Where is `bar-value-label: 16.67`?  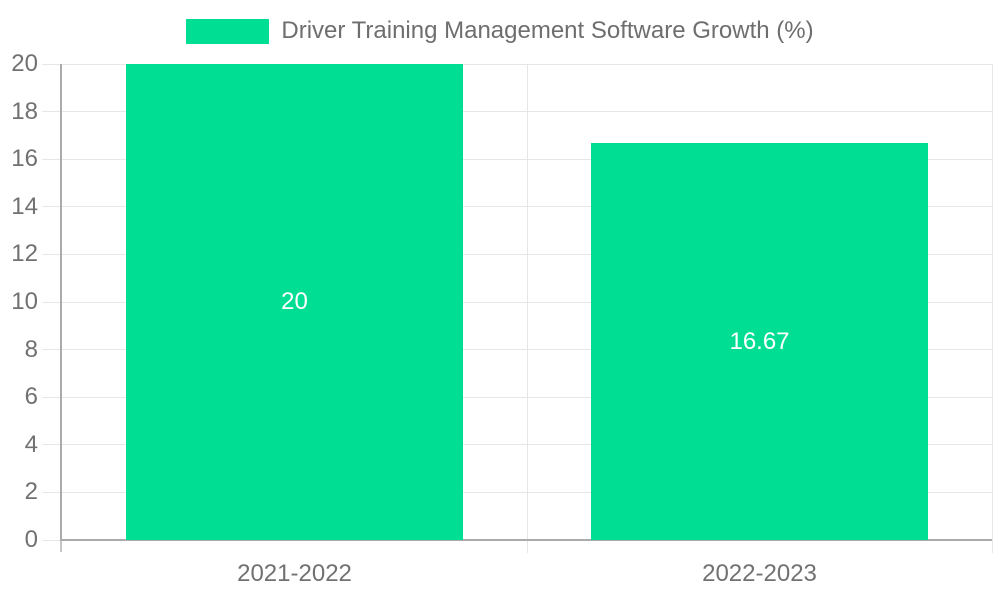
bar-value-label: 16.67 is located at coordinates (759, 341).